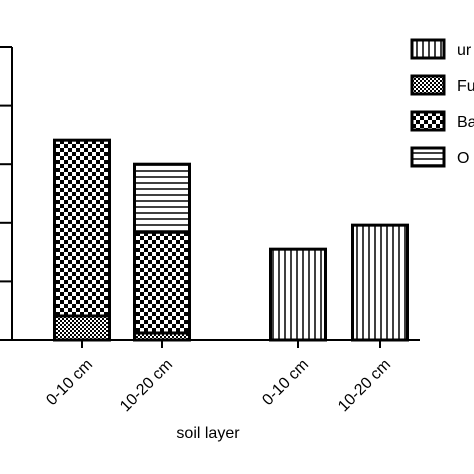  I want to click on legend-label: Fu, so click(465, 86).